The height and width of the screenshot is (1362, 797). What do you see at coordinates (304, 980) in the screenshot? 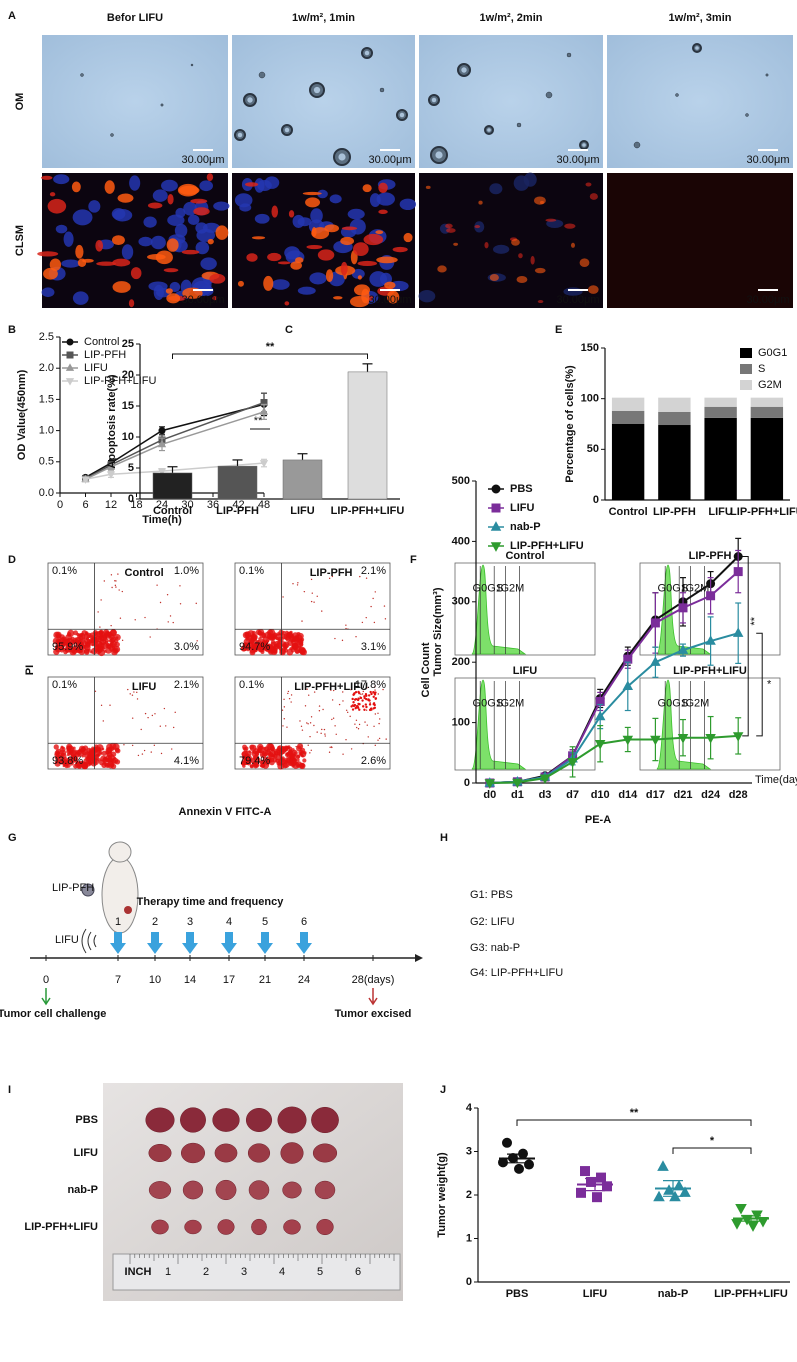
I see `day-label: 24` at bounding box center [304, 980].